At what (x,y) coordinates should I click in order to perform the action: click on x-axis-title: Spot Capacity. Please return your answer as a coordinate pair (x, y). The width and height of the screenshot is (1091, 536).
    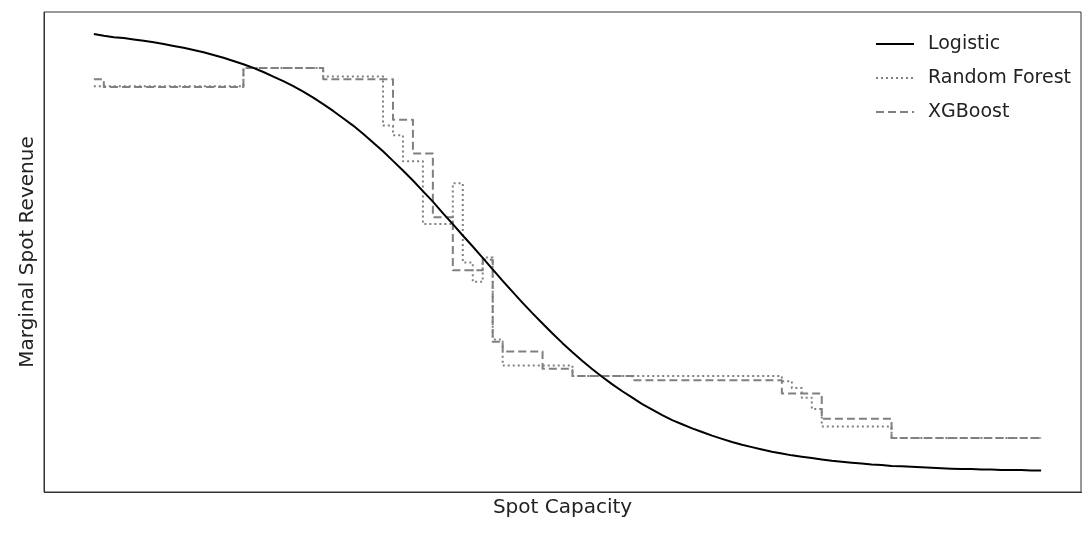
    Looking at the image, I should click on (562, 506).